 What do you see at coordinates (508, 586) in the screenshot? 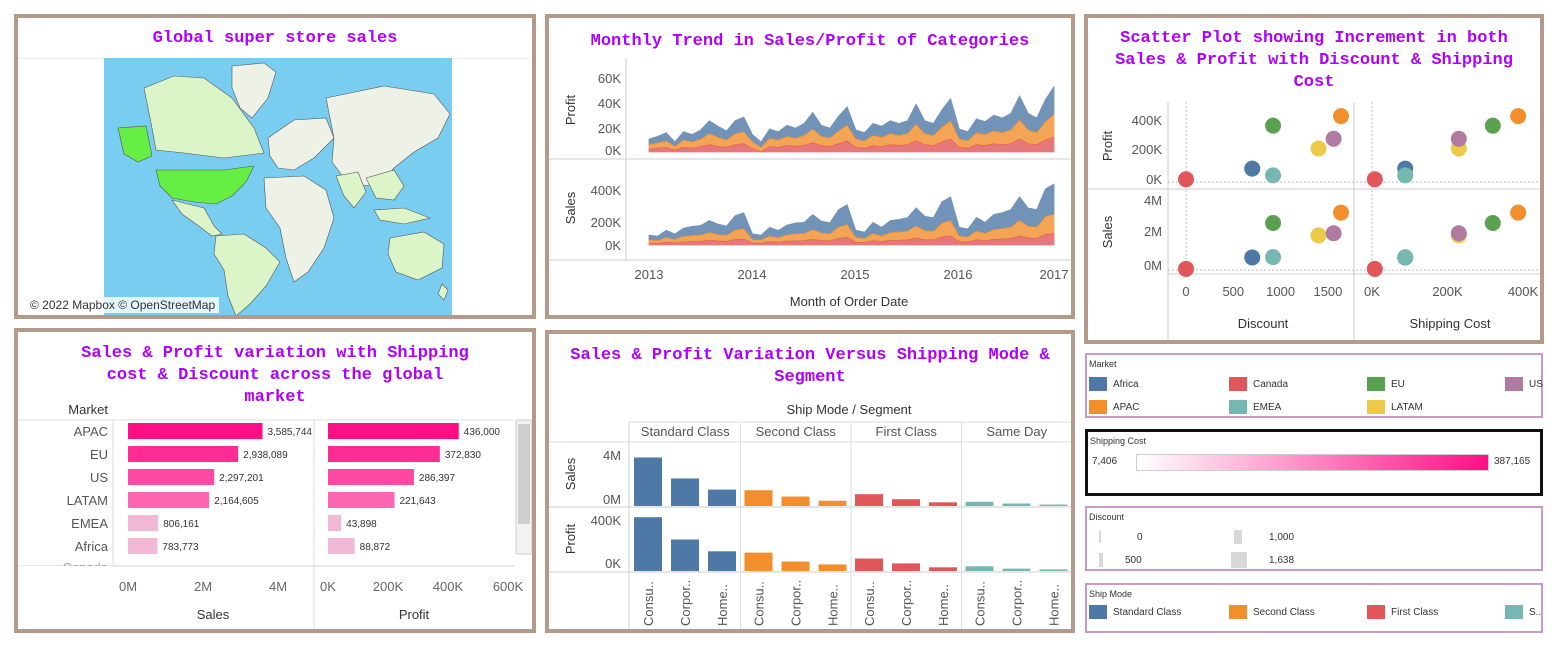
I see `profit-tick: 600K` at bounding box center [508, 586].